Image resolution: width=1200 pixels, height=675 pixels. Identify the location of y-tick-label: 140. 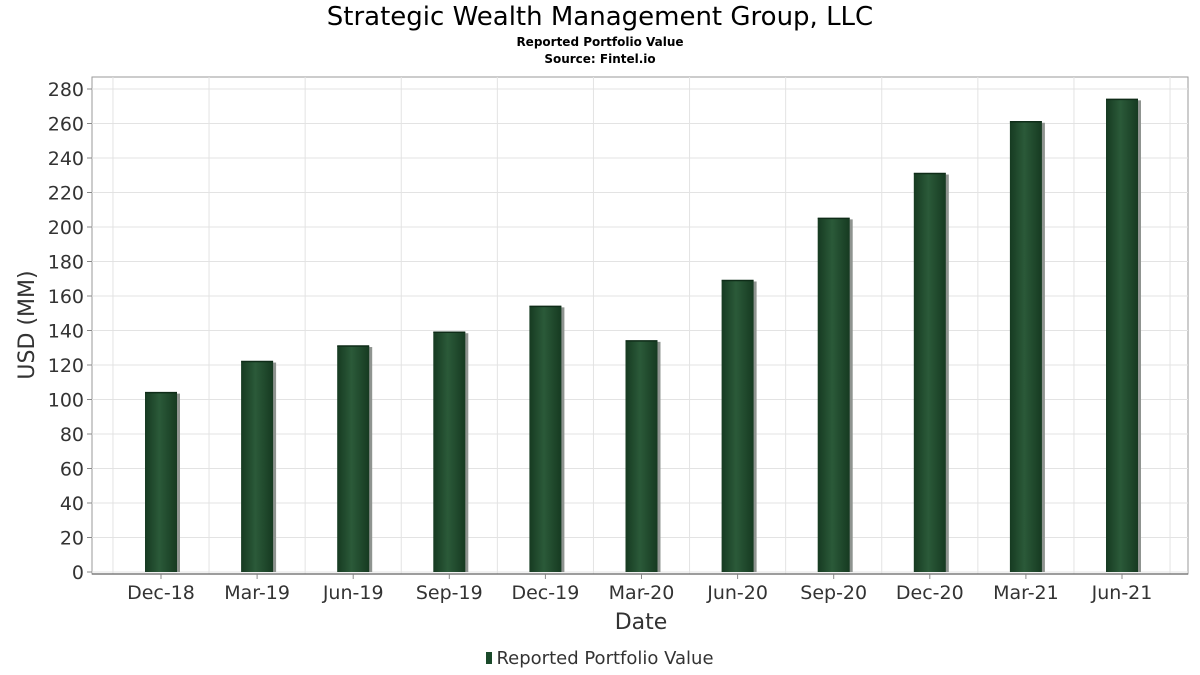
(66, 332).